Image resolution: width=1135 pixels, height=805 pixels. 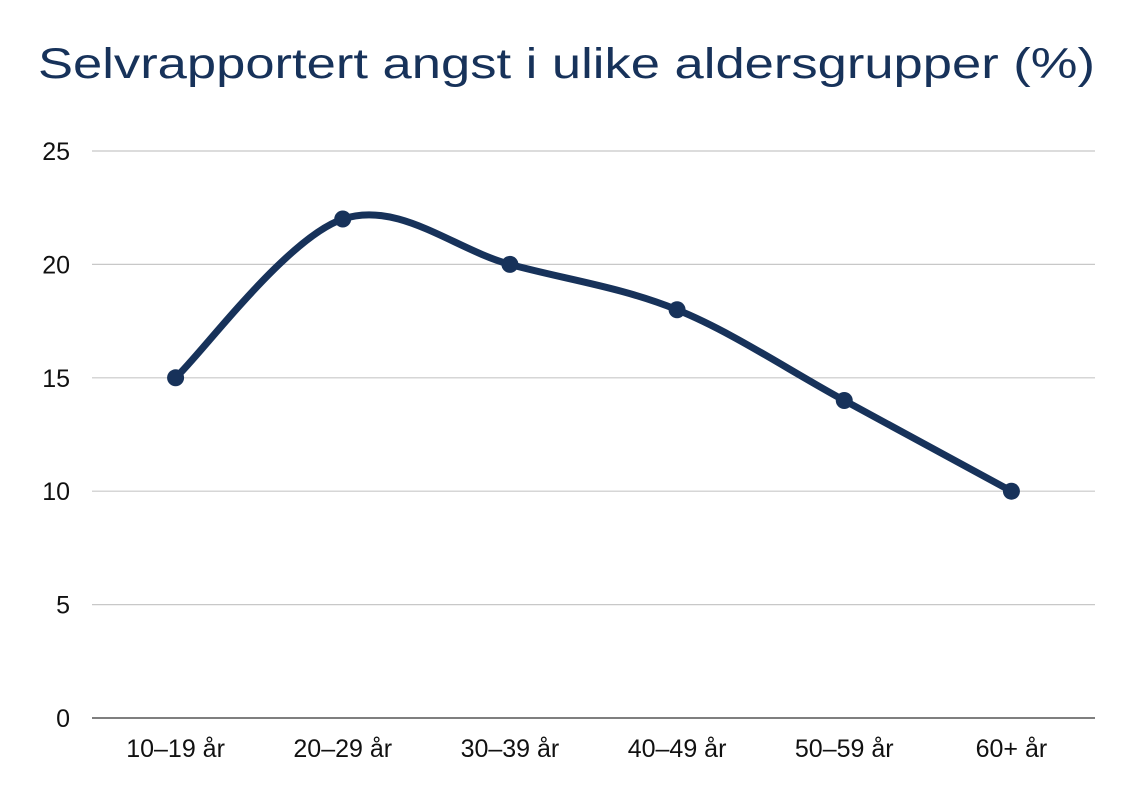 What do you see at coordinates (1012, 749) in the screenshot?
I see `x-tick-label: 60+ år` at bounding box center [1012, 749].